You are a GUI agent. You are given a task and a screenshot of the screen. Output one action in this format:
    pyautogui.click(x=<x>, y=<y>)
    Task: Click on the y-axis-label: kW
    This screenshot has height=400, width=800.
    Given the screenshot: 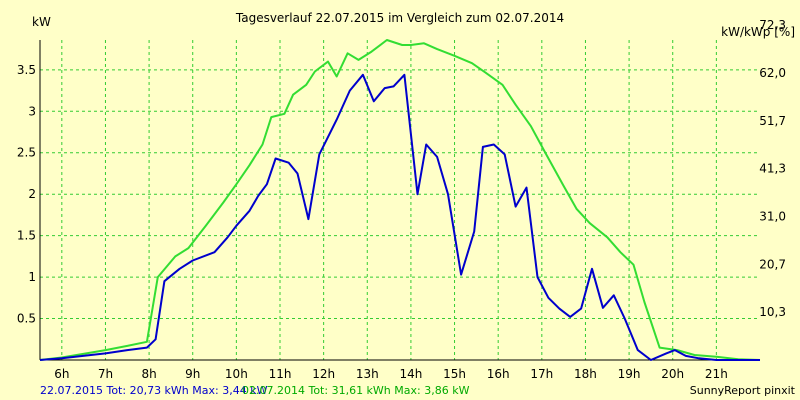 What is the action you would take?
    pyautogui.click(x=41, y=22)
    